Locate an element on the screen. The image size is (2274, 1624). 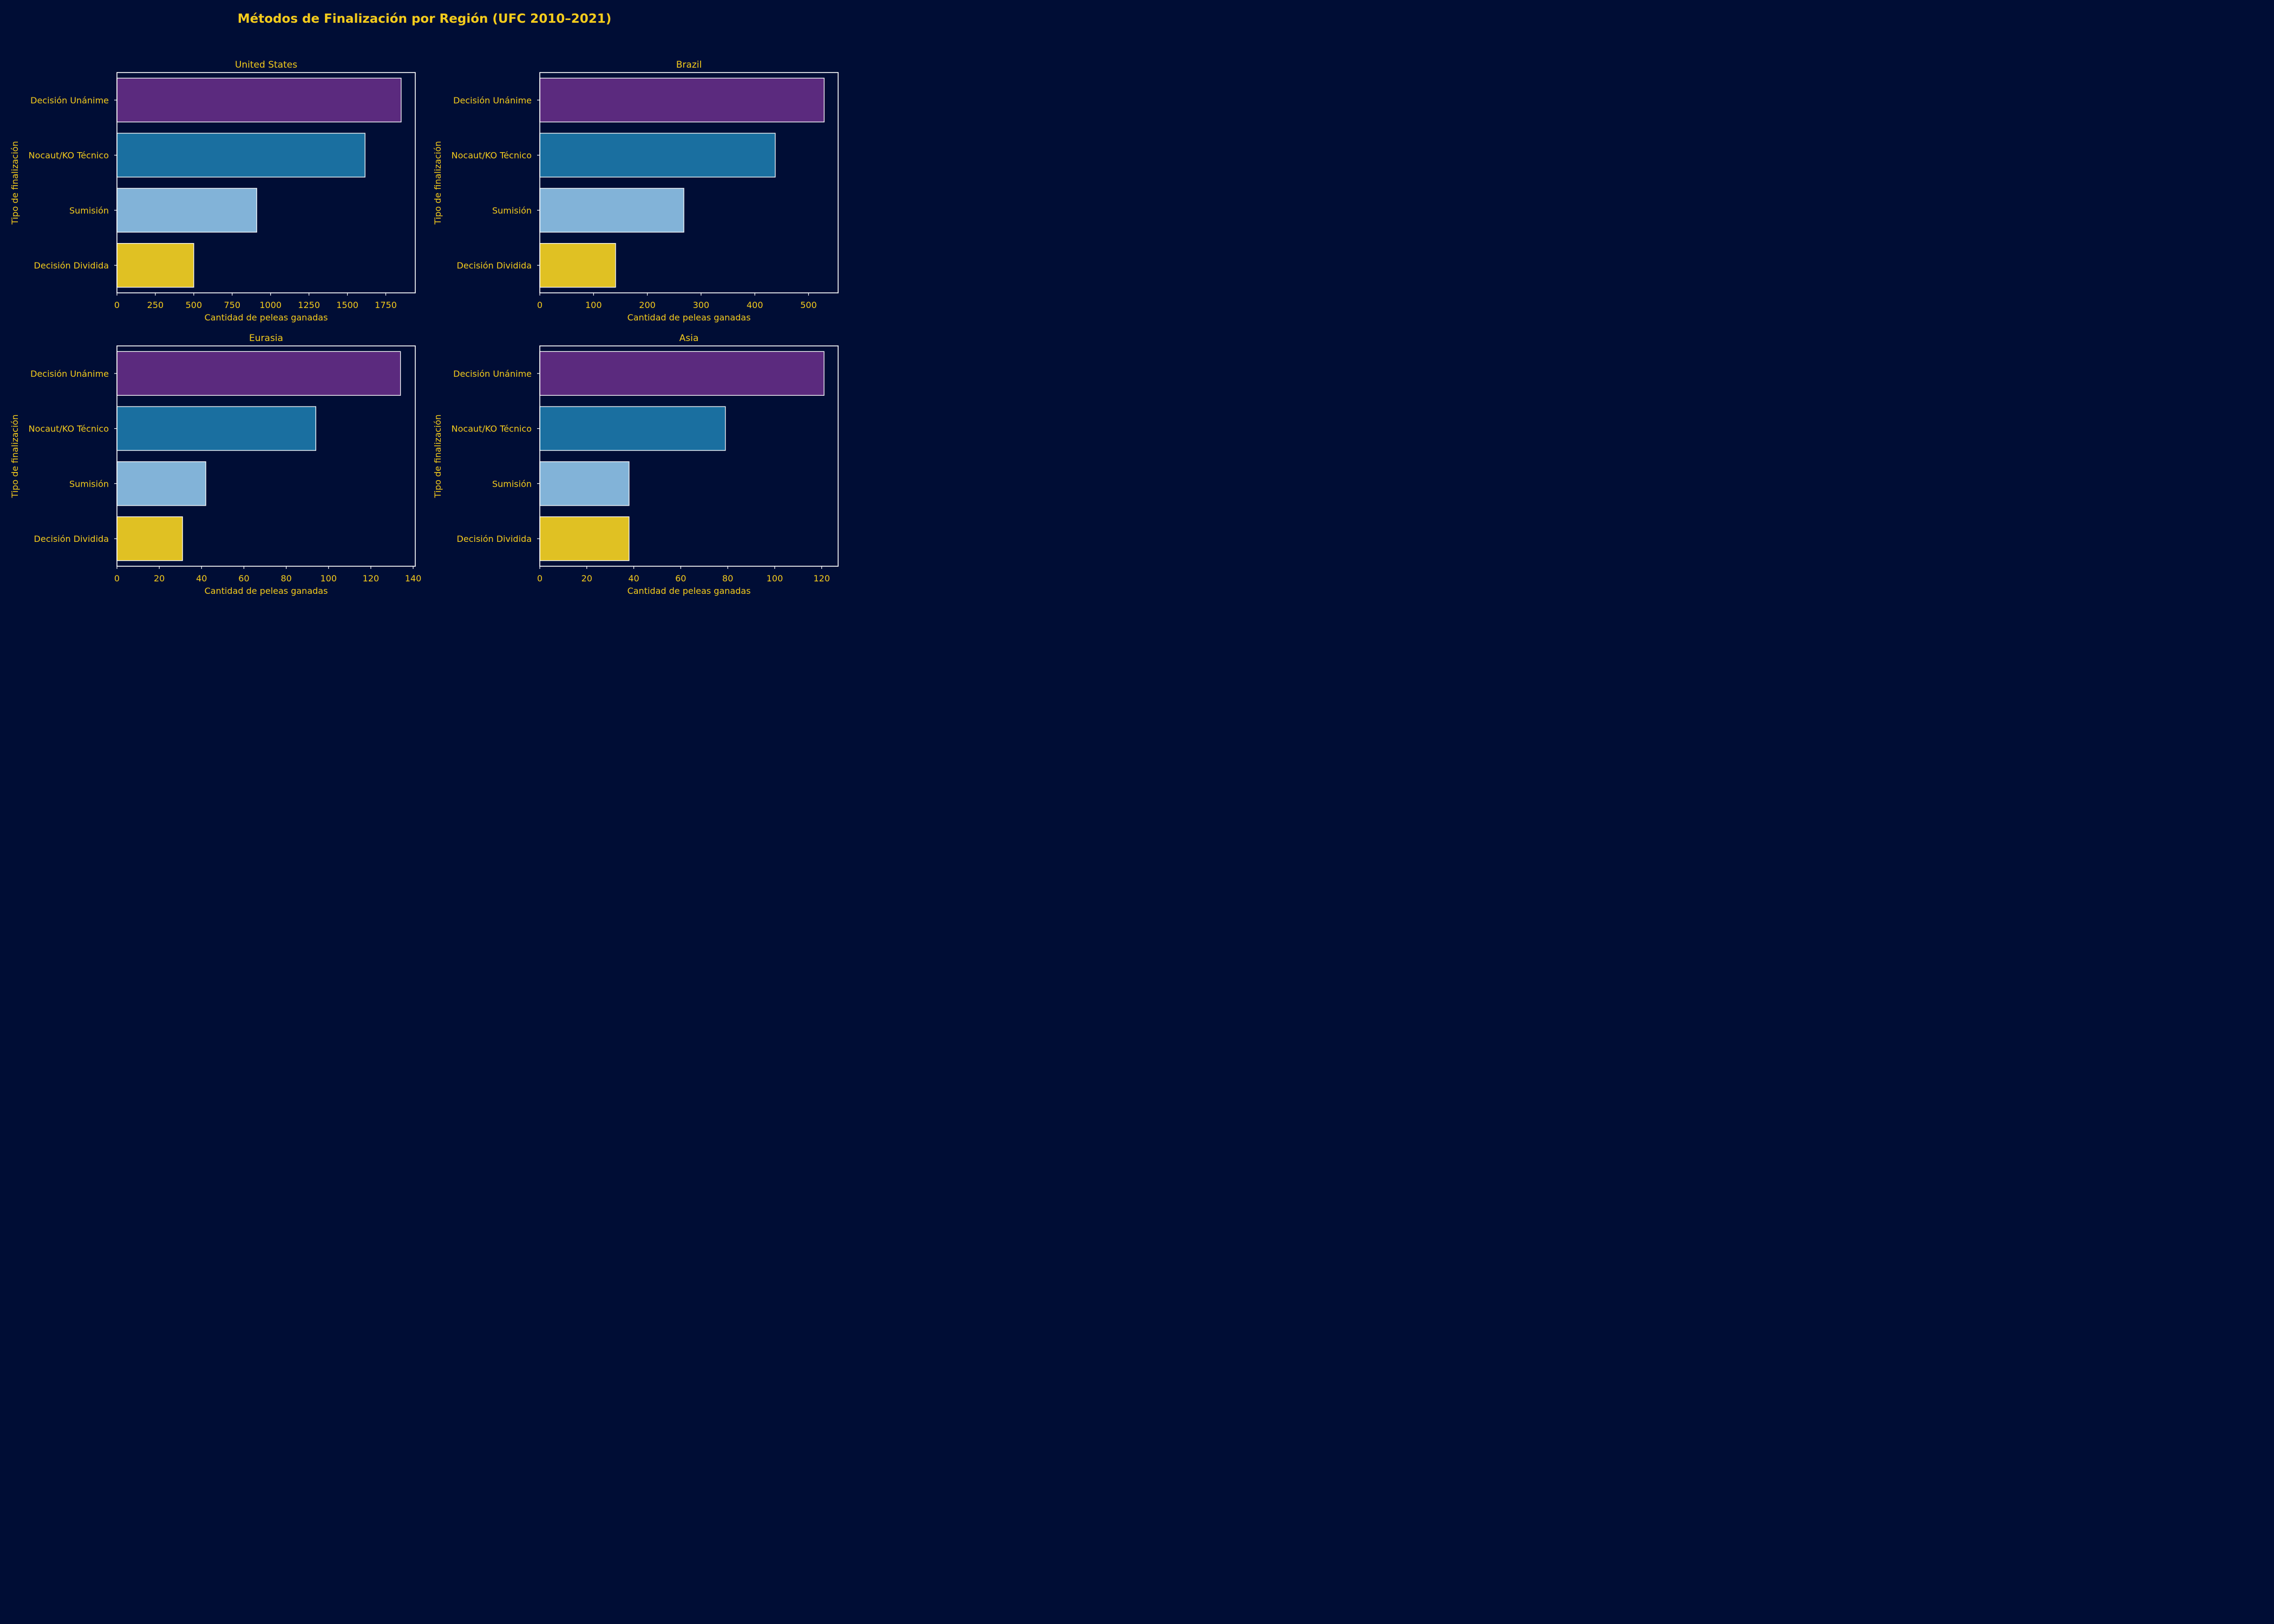
x-tick-label: 140 is located at coordinates (414, 578).